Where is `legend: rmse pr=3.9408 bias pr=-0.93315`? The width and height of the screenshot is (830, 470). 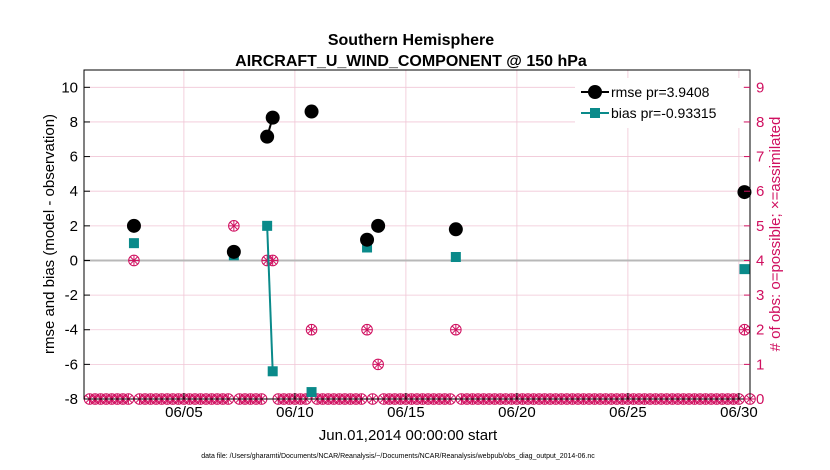
legend: rmse pr=3.9408 bias pr=-0.93315 is located at coordinates (659, 103).